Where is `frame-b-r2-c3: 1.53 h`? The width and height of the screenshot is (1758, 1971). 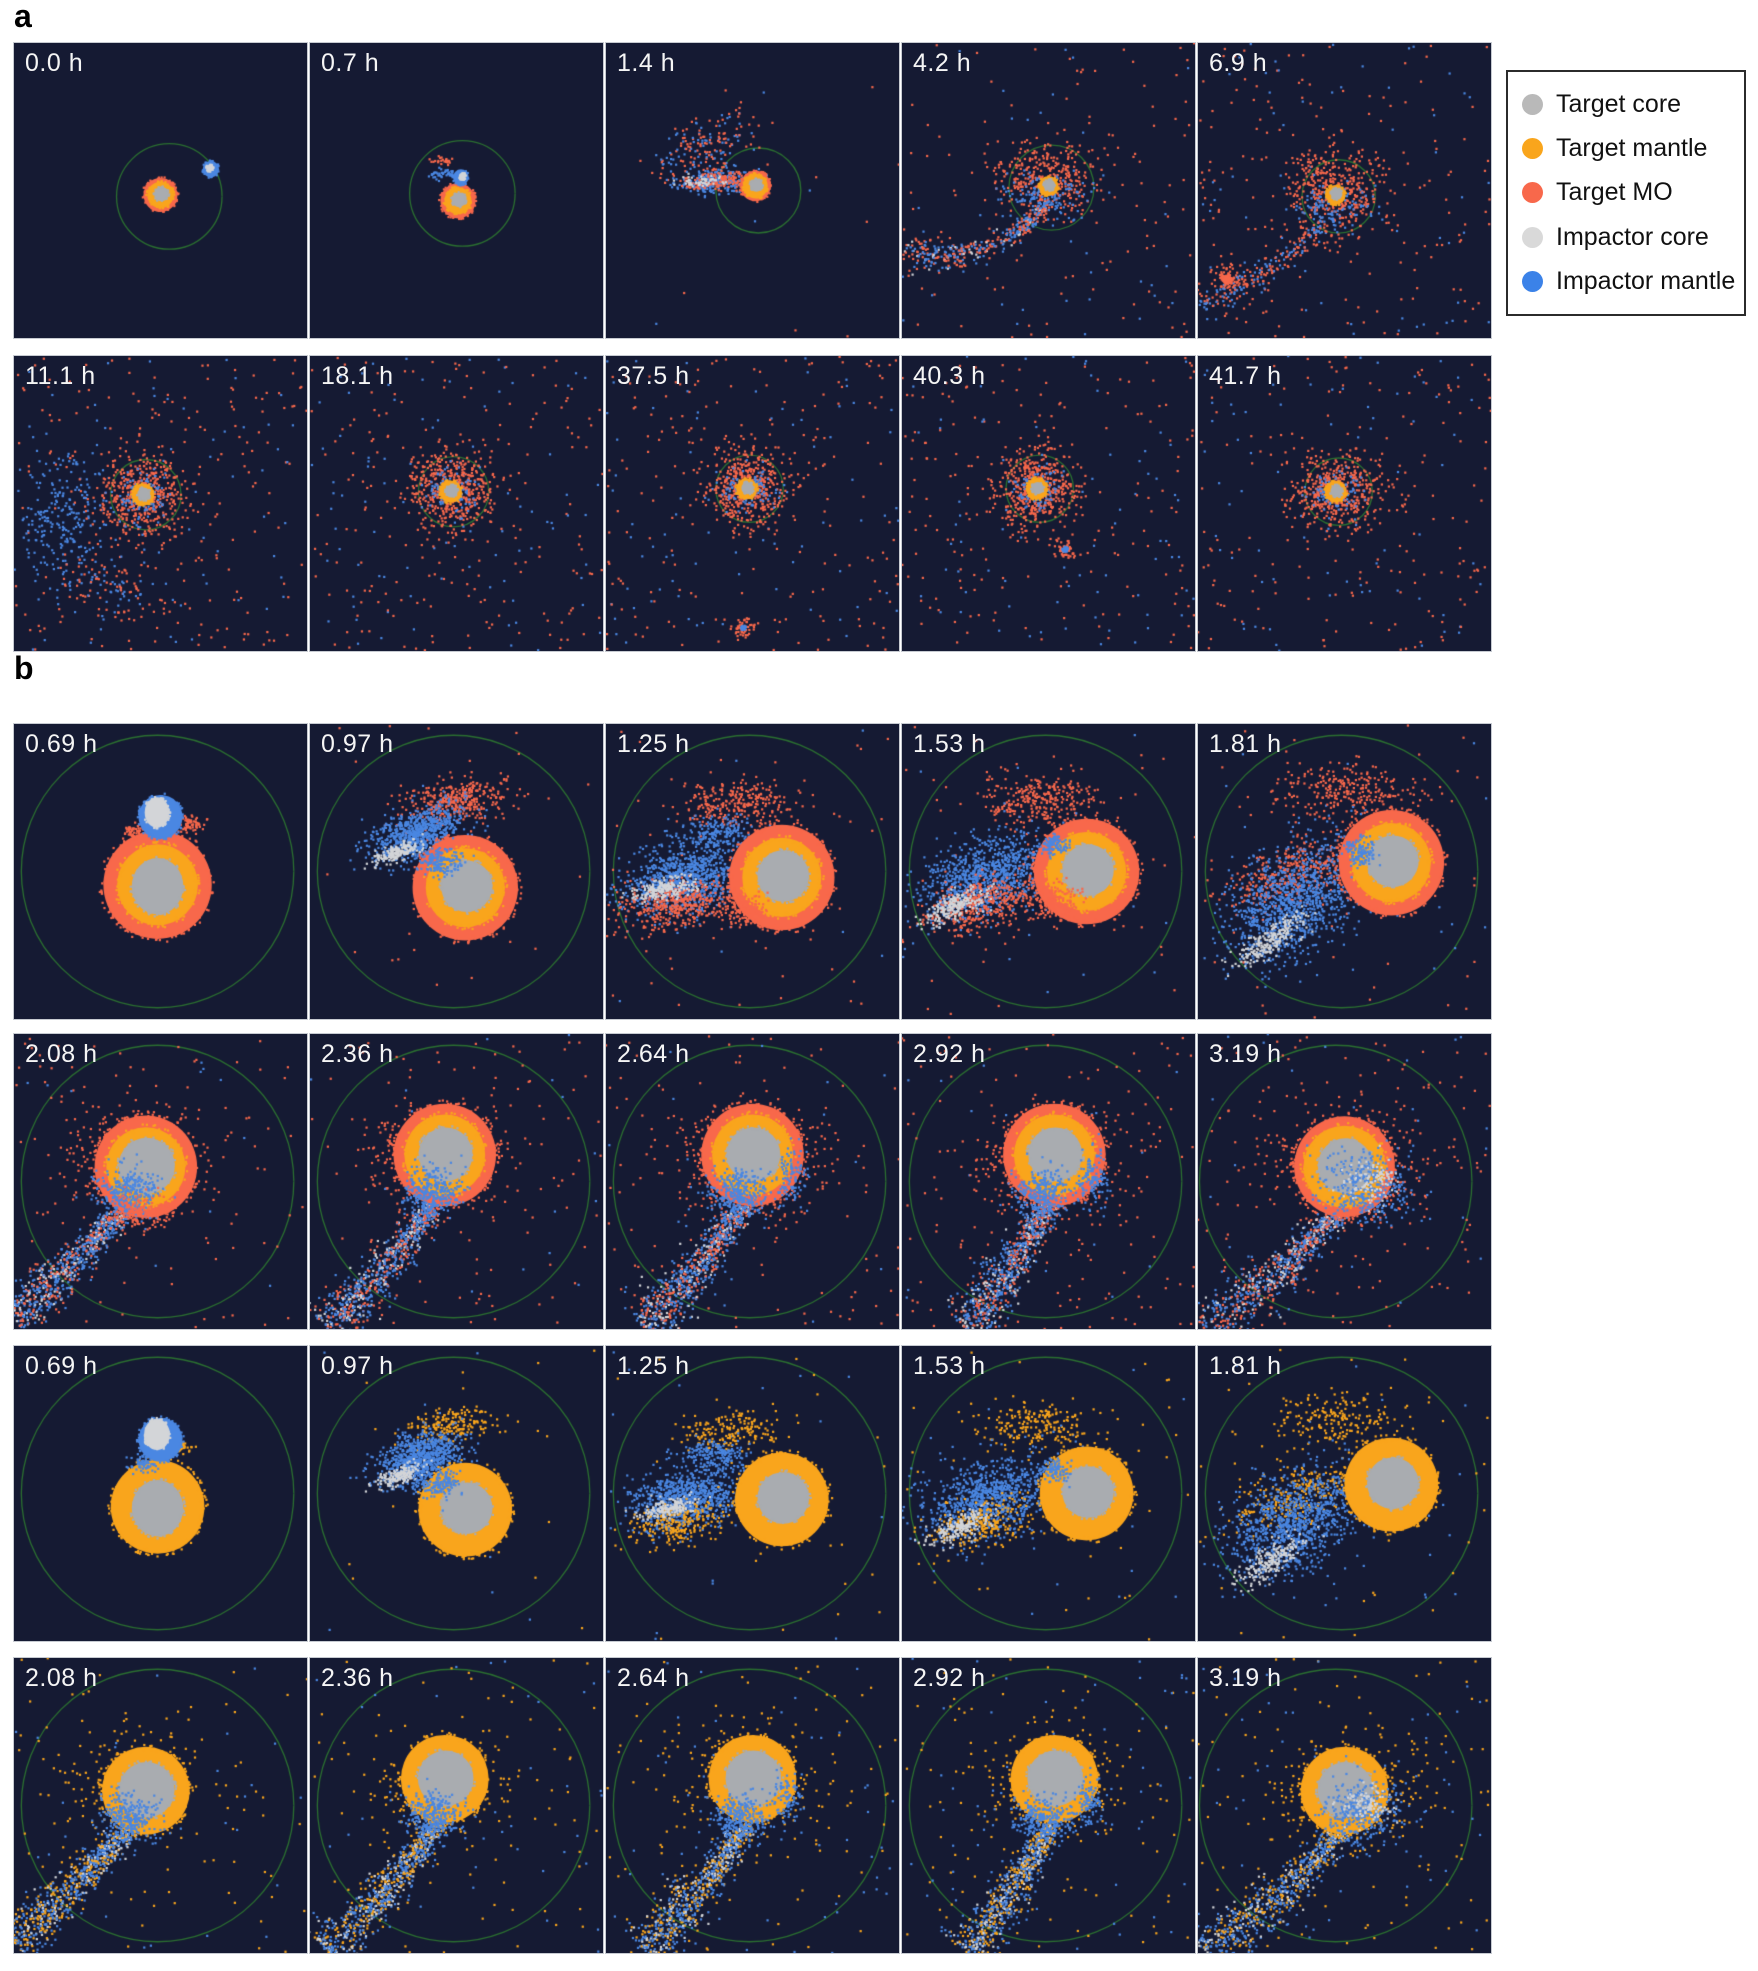
frame-b-r2-c3: 1.53 h is located at coordinates (1048, 1493).